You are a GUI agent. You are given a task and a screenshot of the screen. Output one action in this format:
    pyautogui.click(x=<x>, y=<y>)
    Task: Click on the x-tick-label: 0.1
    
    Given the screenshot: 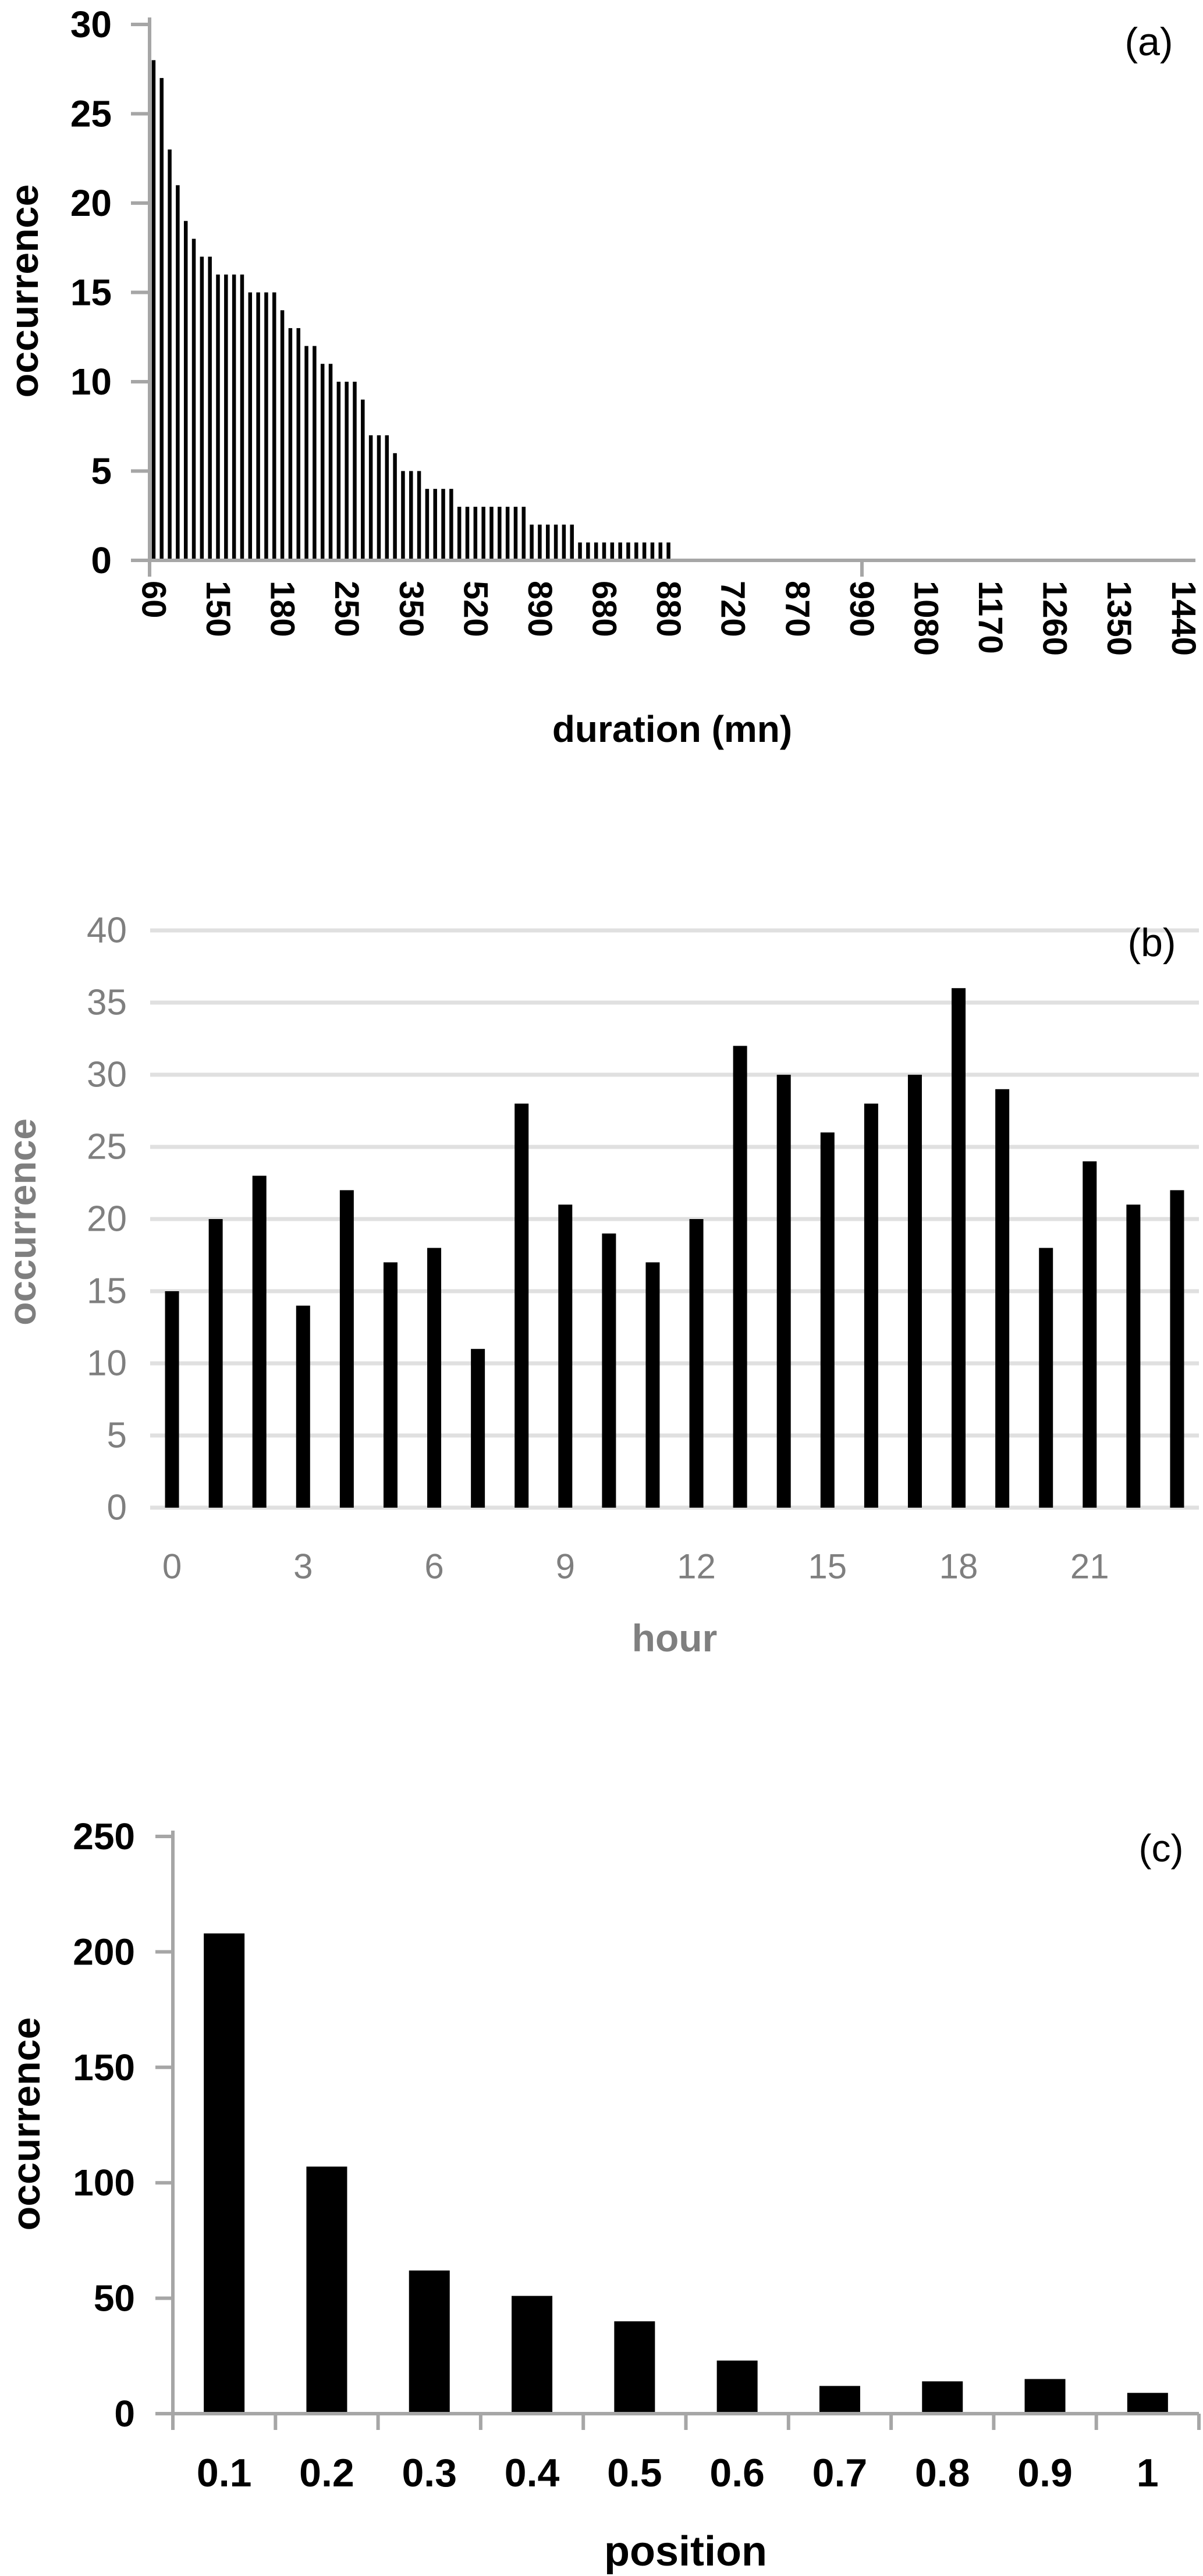 What is the action you would take?
    pyautogui.click(x=224, y=2473)
    